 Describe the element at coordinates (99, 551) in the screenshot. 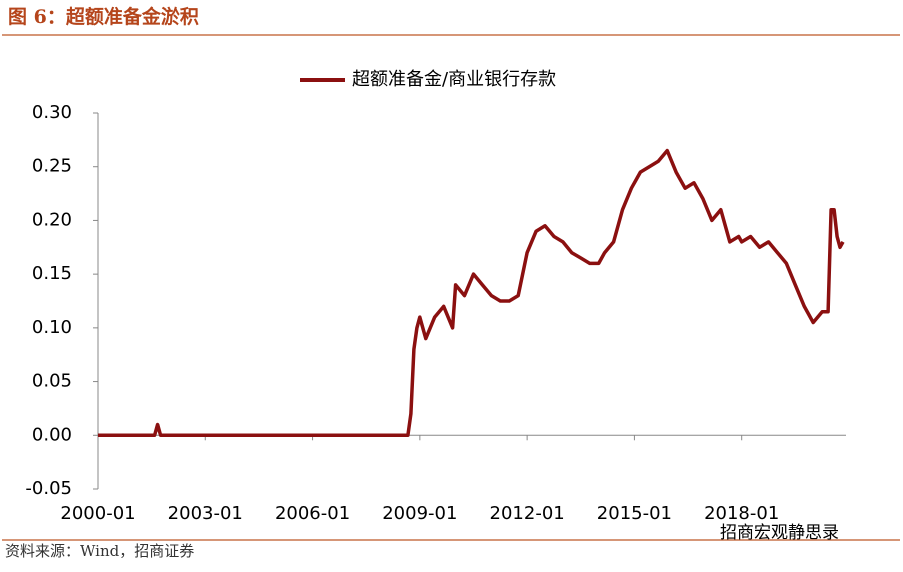

I see `source: 资料来源：Wind，招商证券` at that location.